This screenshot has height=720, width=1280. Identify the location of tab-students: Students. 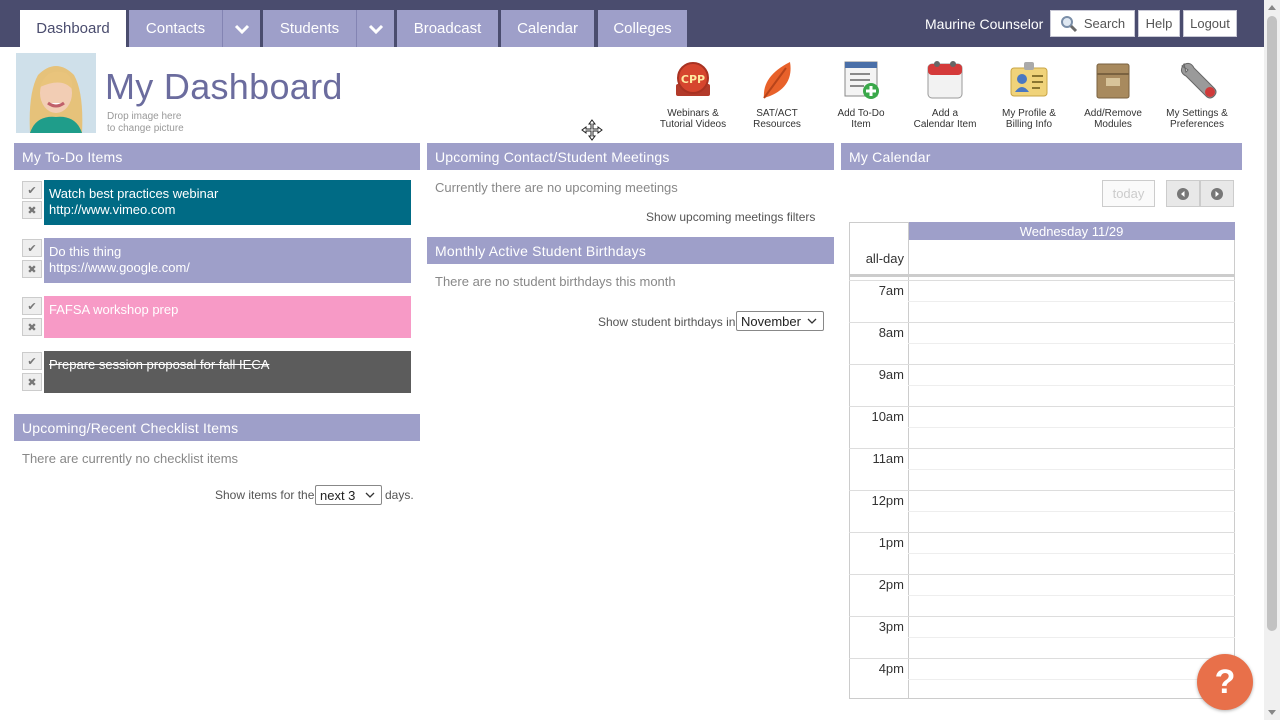
(328, 28).